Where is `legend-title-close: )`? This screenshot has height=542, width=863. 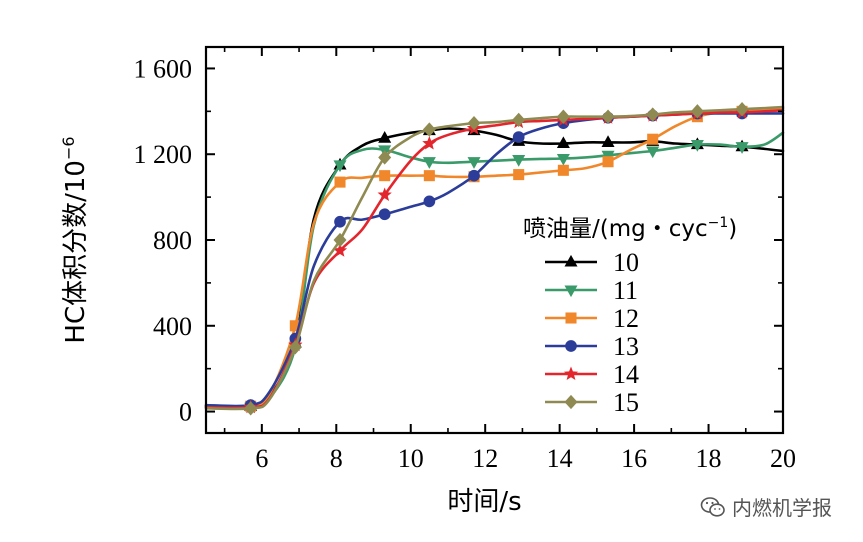 legend-title-close: ) is located at coordinates (732, 229).